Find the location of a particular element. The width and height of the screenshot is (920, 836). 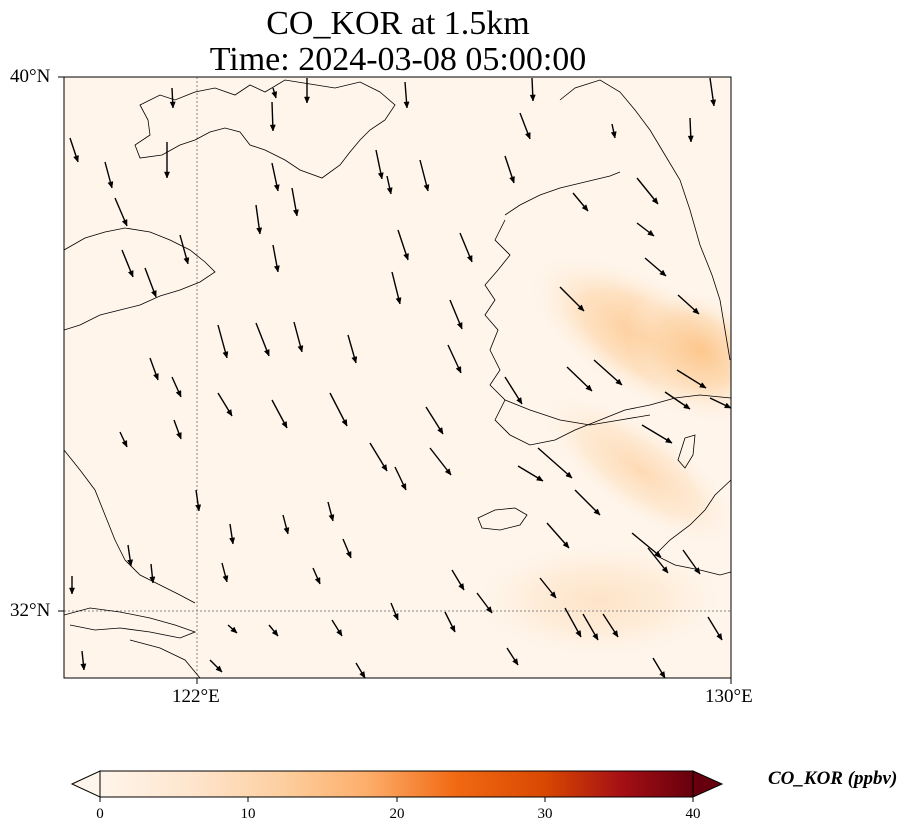

lat-tick-40n: 40°N is located at coordinates (30, 76).